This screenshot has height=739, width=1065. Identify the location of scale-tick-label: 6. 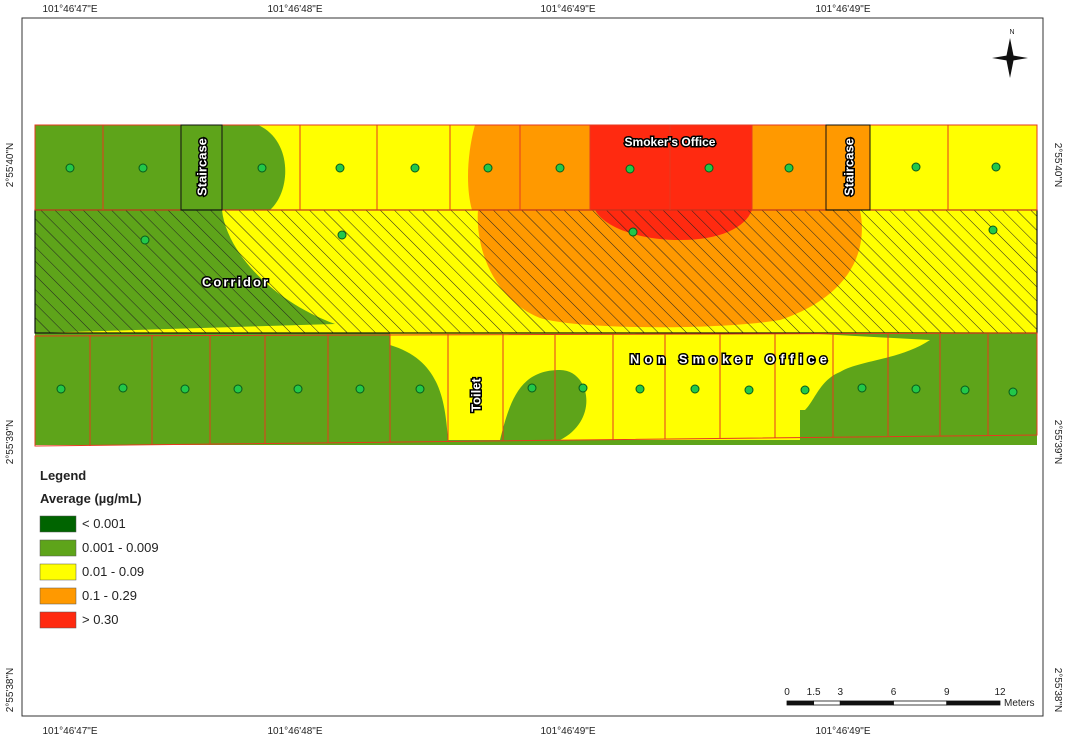
(894, 692).